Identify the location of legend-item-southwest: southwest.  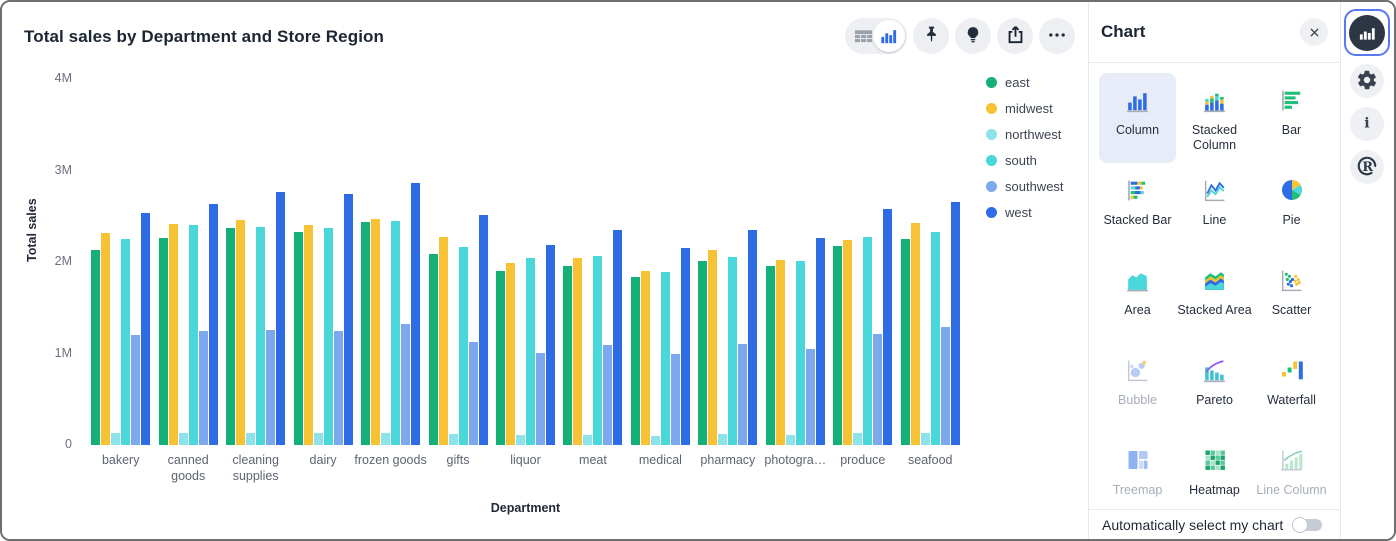
(1025, 186).